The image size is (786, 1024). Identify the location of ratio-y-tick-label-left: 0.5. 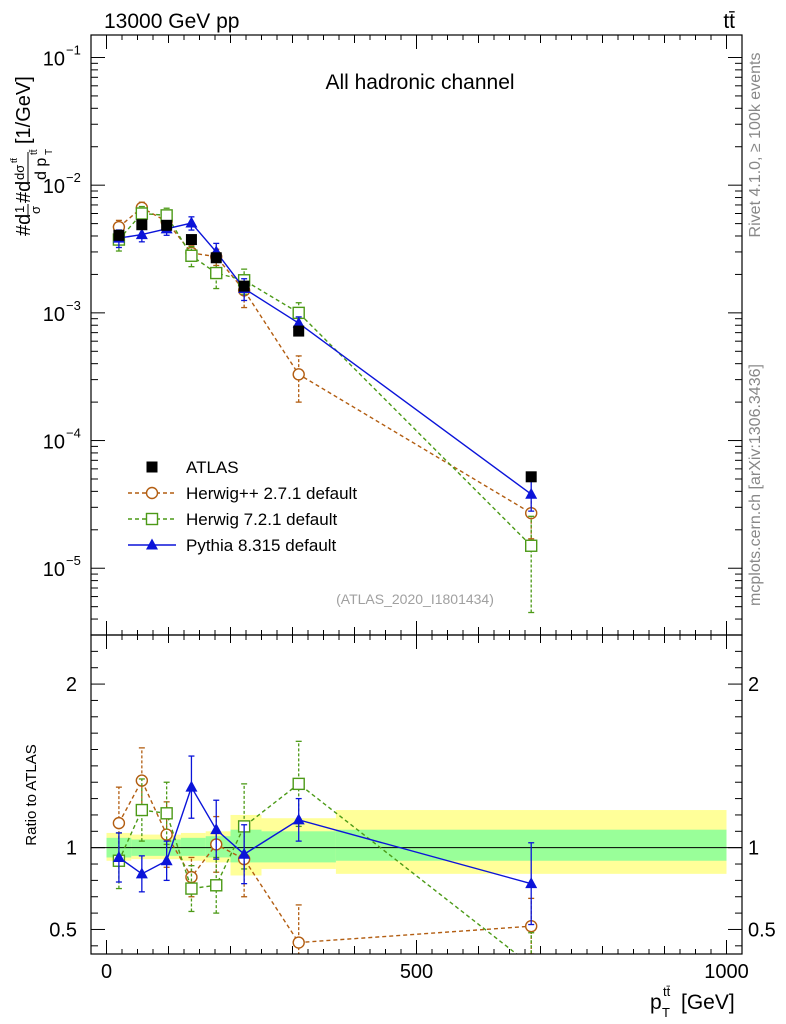
(63, 930).